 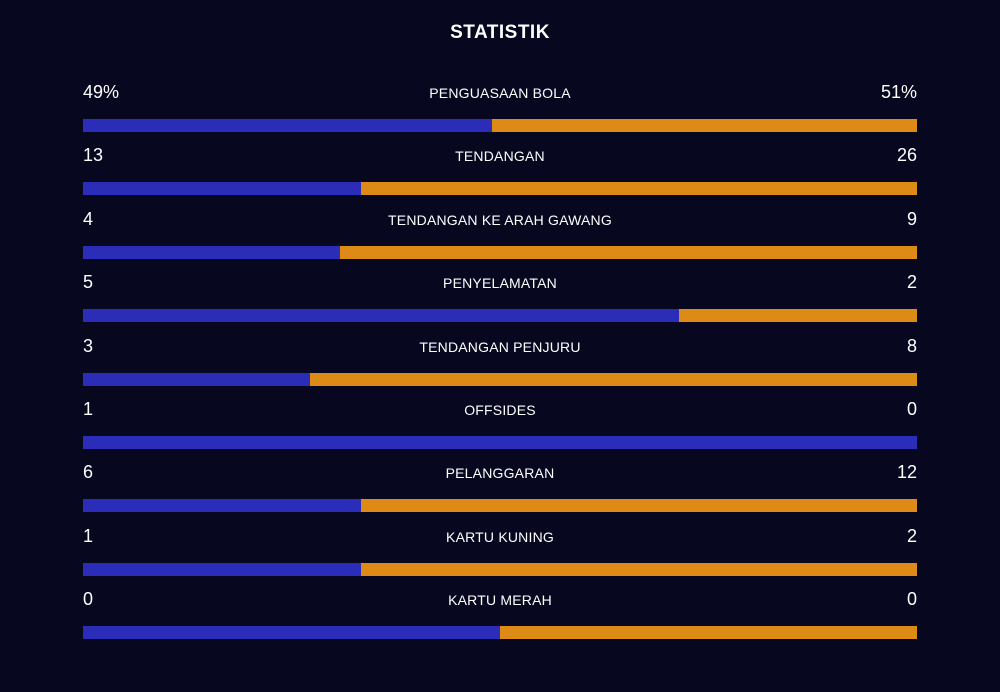 I want to click on stat-label: TENDANGAN PENJURU, so click(x=500, y=346).